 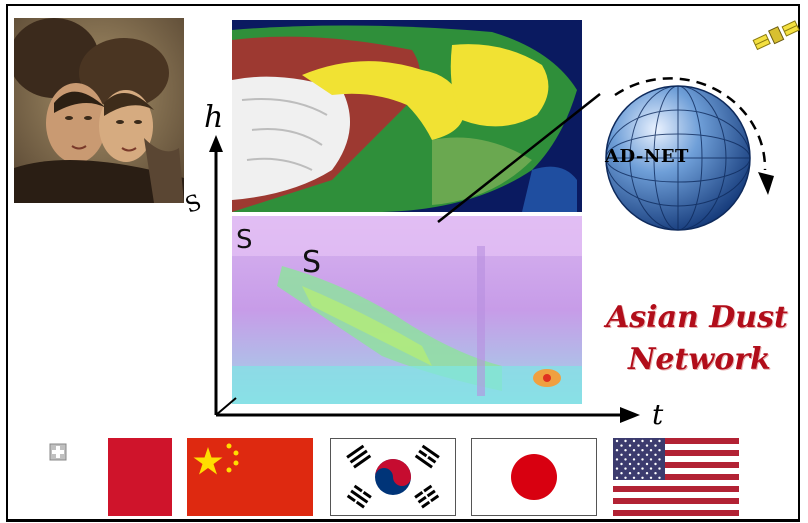 I want to click on china-flag, so click(x=250, y=477).